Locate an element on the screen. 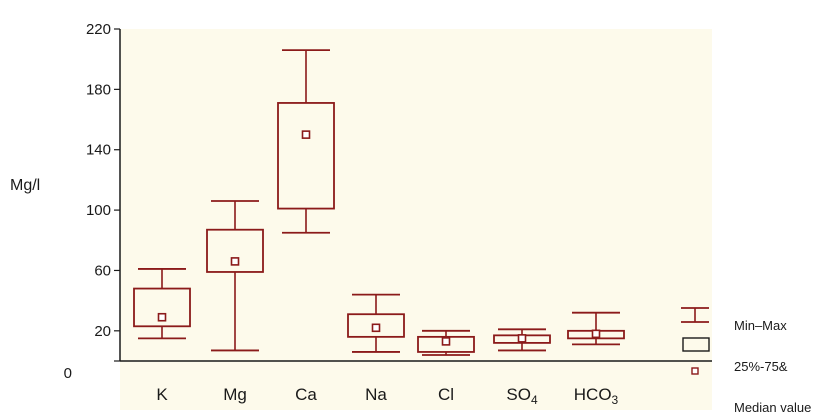 This screenshot has width=830, height=418. legend-min-max: Min–Max is located at coordinates (734, 320).